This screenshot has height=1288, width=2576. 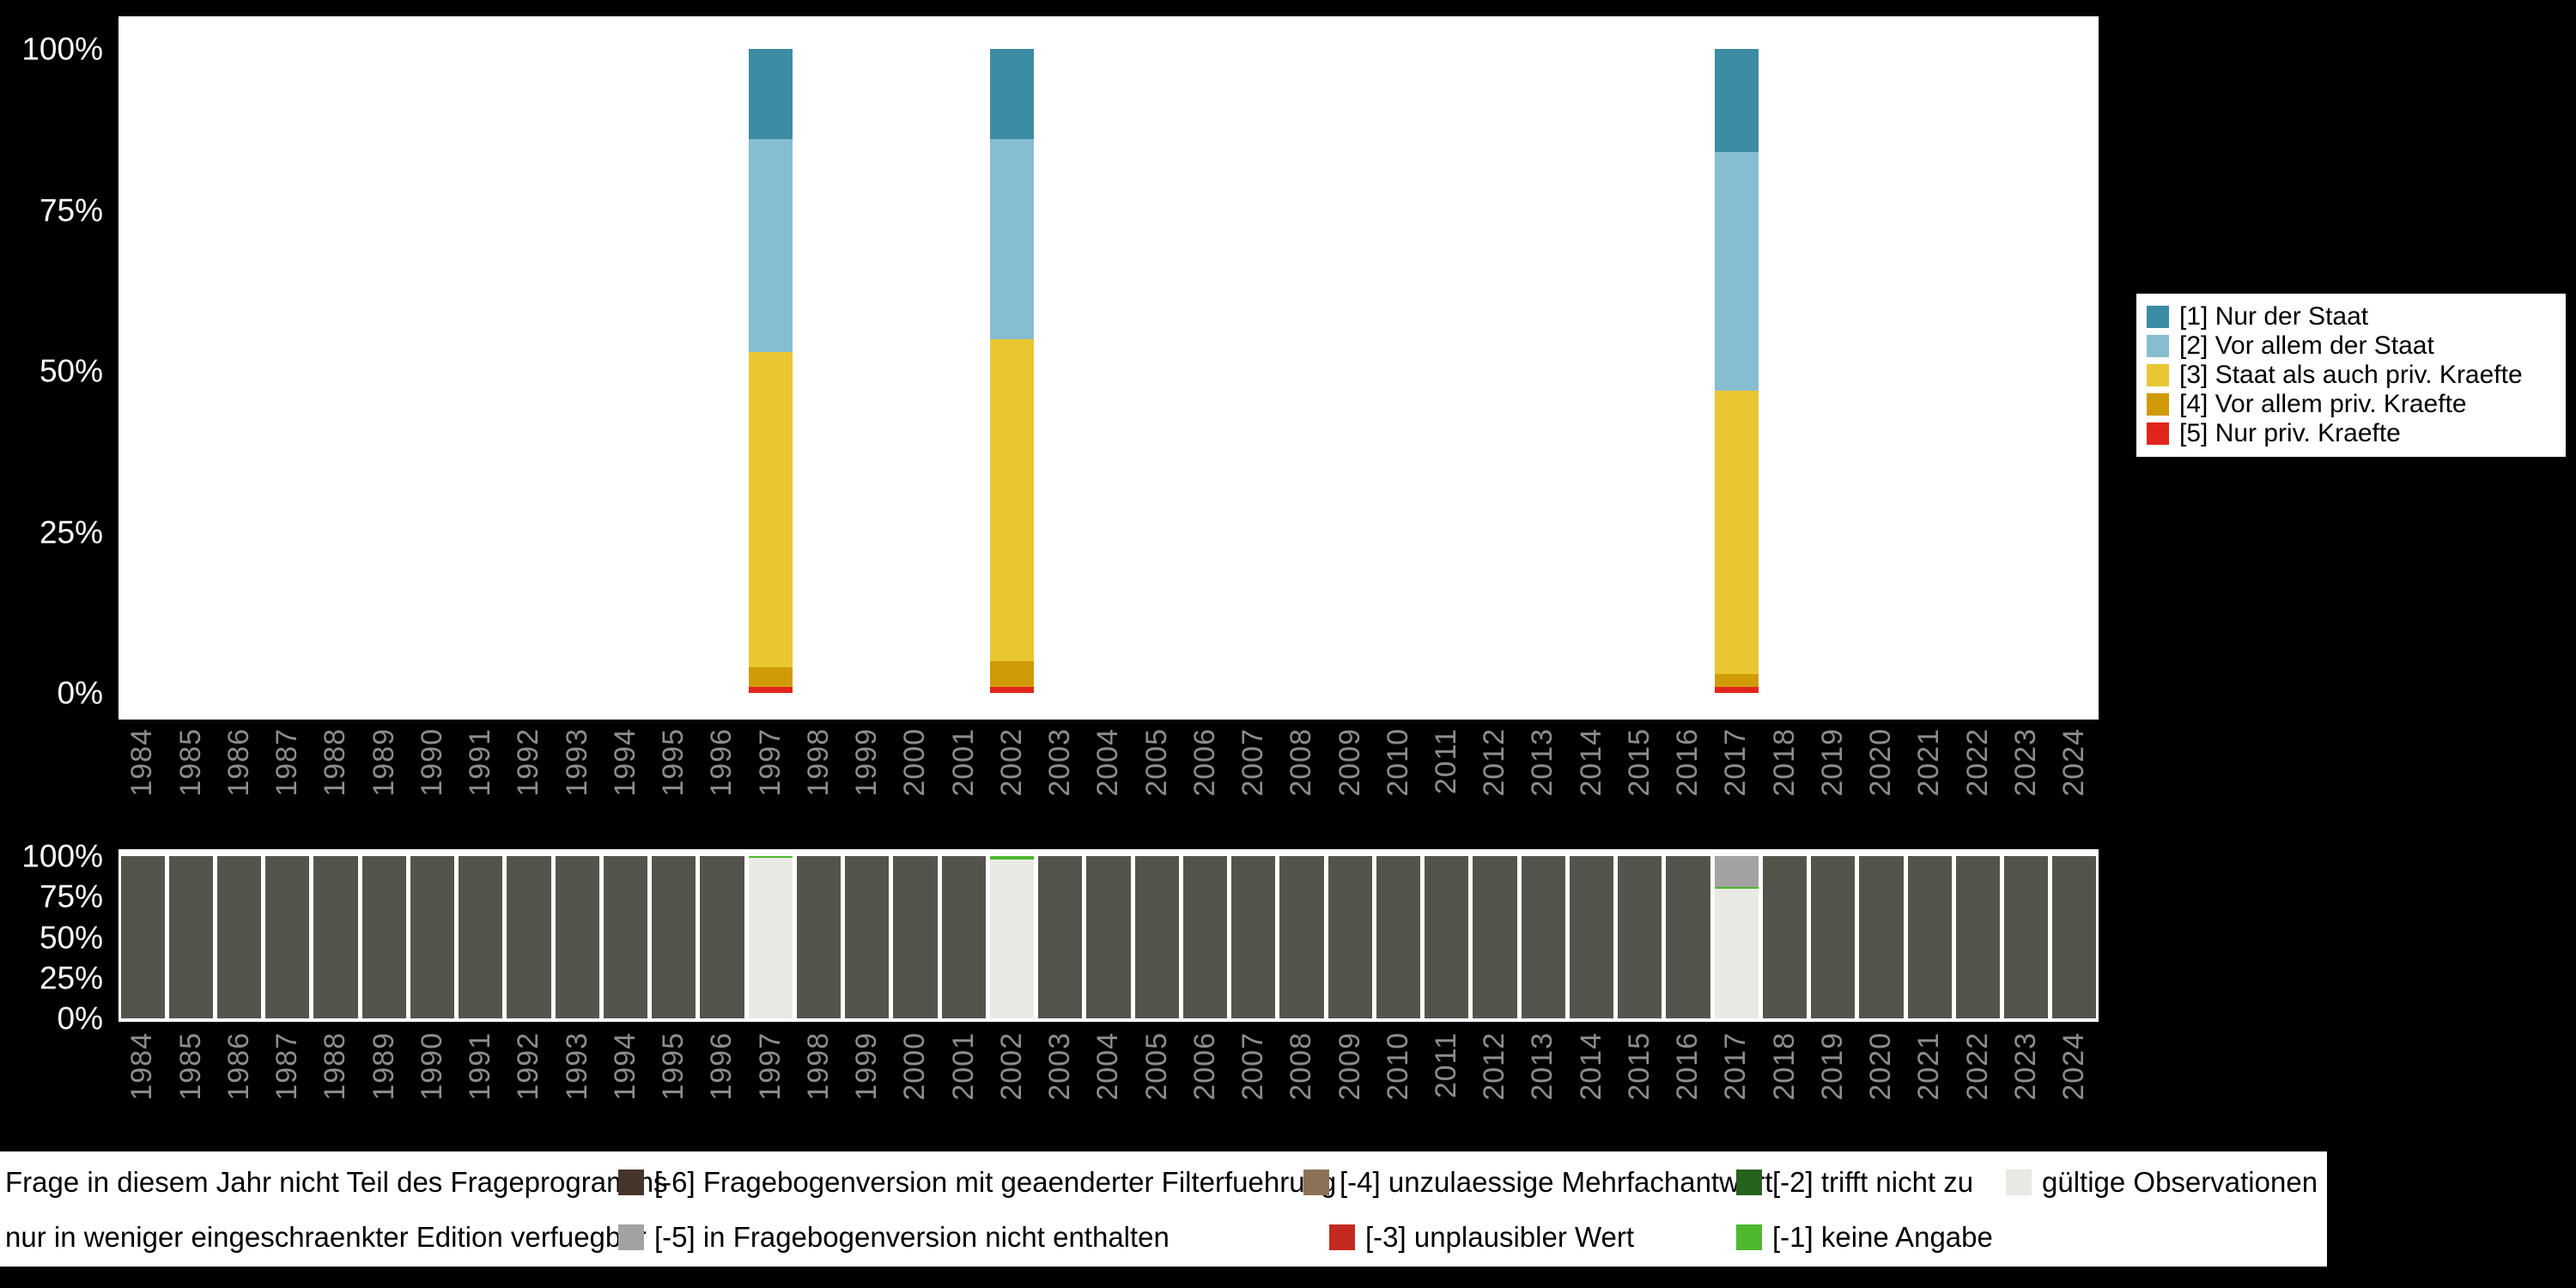 I want to click on main-chart-y-axis: 100% 75% 50% 25% 0%, so click(x=55, y=368).